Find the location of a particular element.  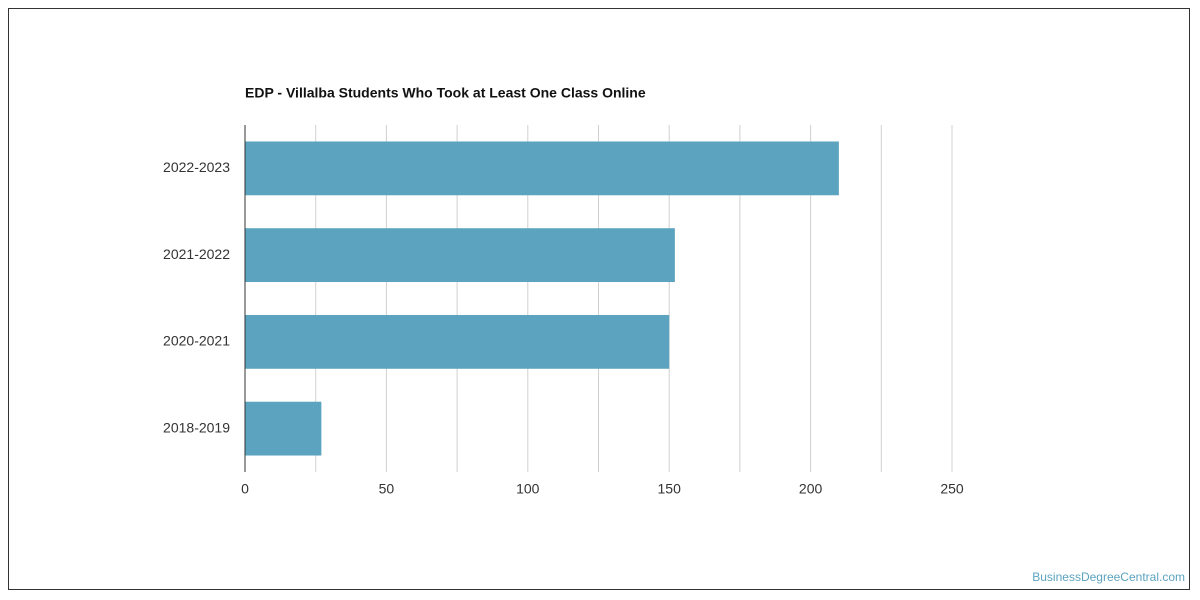

watermark: BusinessDegreeCentral.com is located at coordinates (1108, 577).